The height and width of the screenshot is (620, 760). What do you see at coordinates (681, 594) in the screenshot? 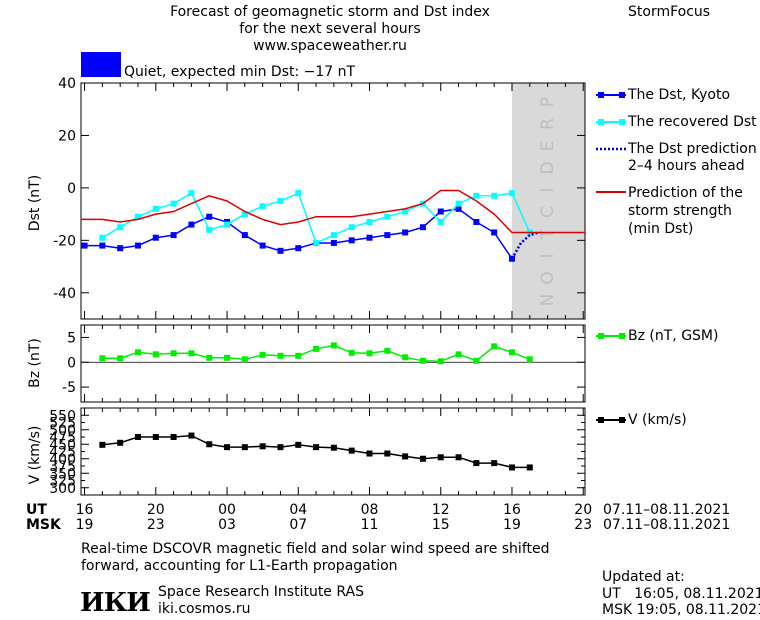
I see `updated-ut: UT 16:05, 08.11.2021` at bounding box center [681, 594].